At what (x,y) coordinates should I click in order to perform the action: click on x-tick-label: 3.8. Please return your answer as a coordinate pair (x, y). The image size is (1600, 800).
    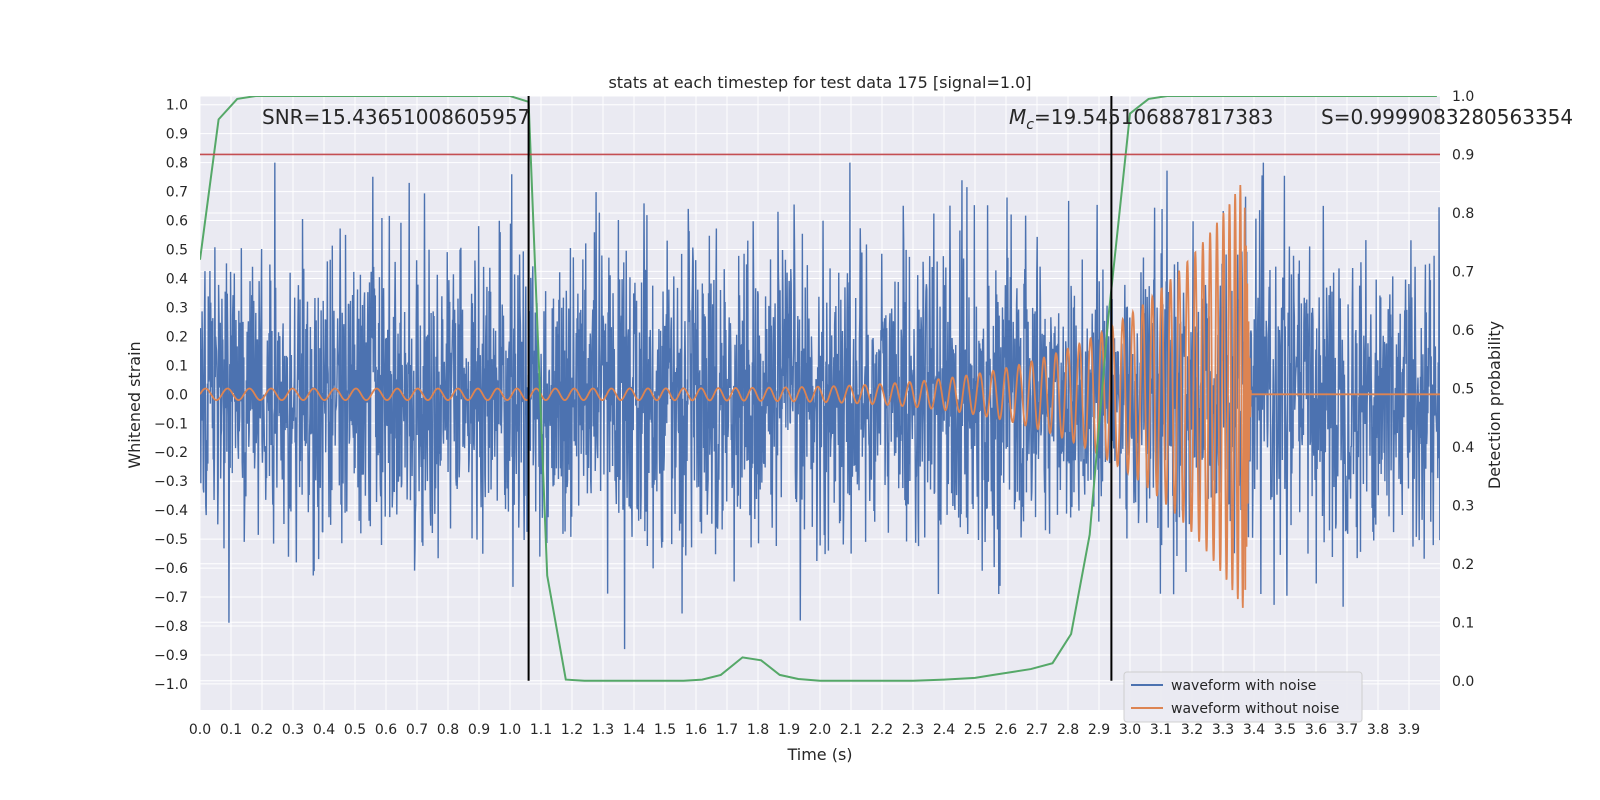
    Looking at the image, I should click on (1378, 730).